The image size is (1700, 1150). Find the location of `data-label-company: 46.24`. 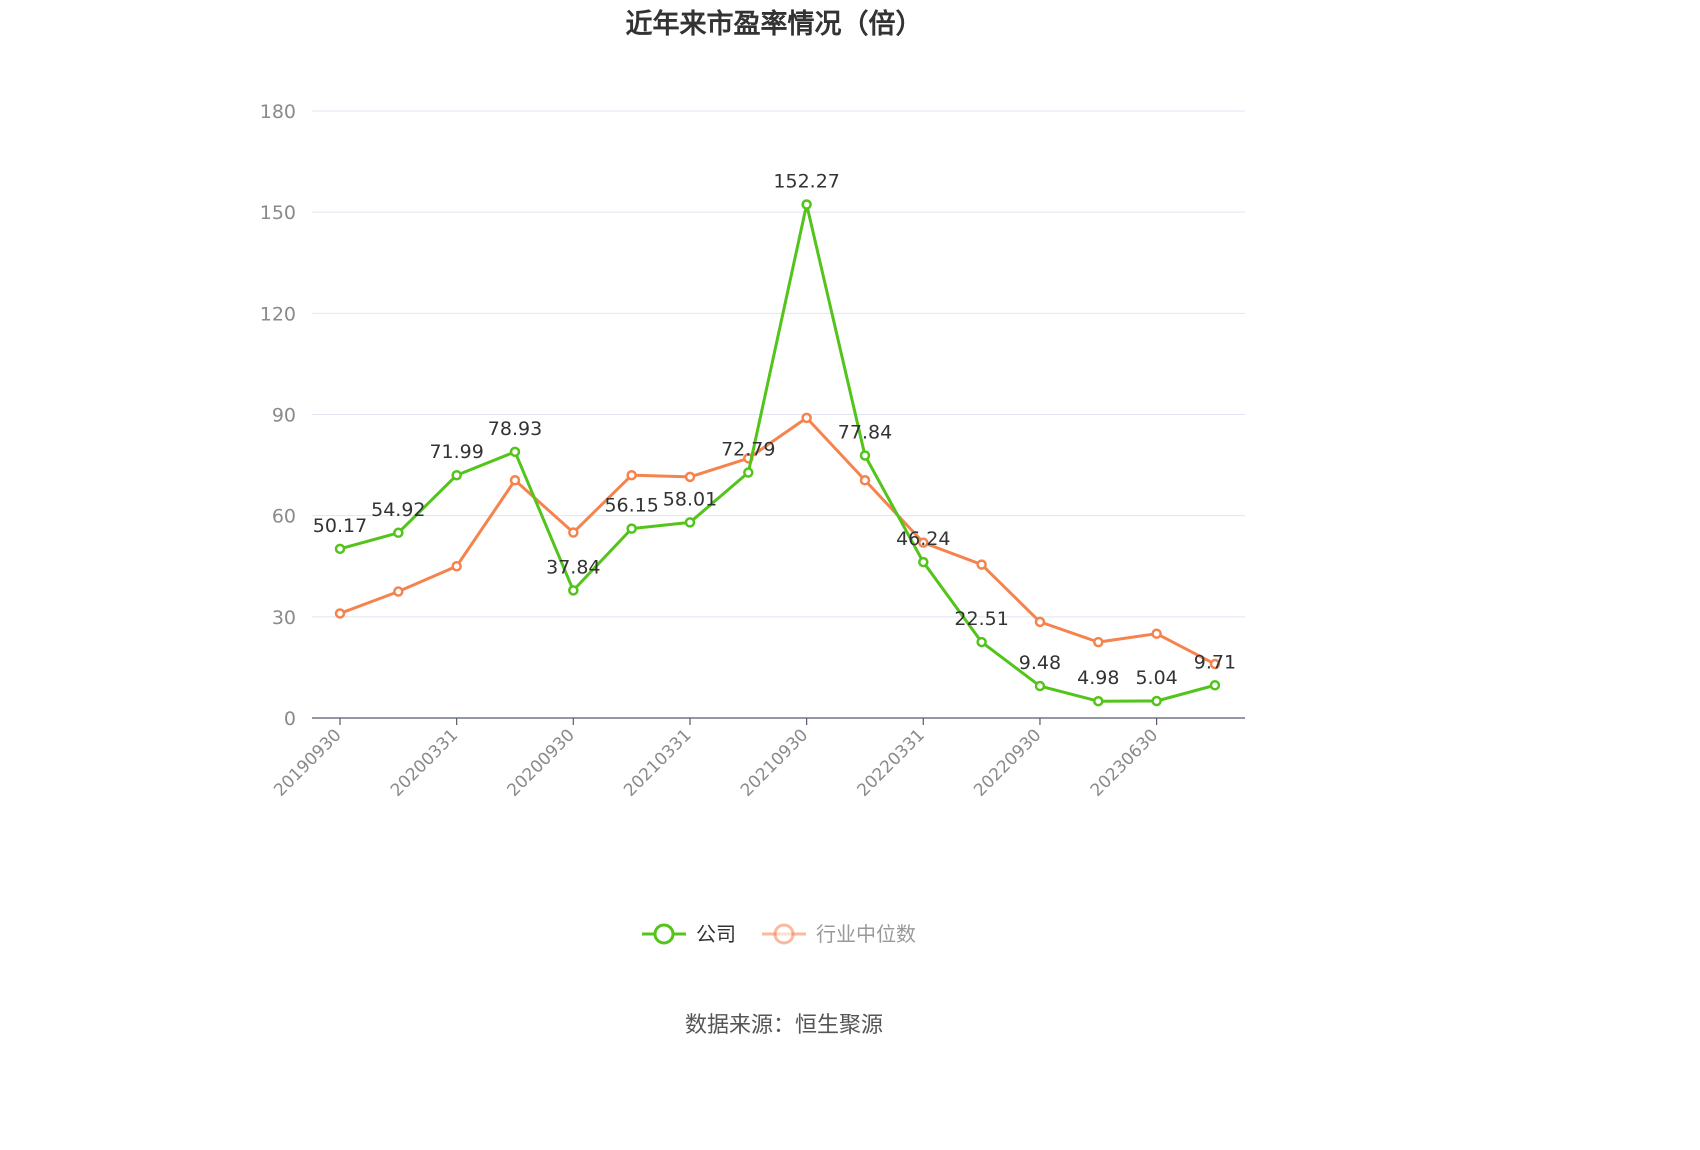

data-label-company: 46.24 is located at coordinates (923, 539).